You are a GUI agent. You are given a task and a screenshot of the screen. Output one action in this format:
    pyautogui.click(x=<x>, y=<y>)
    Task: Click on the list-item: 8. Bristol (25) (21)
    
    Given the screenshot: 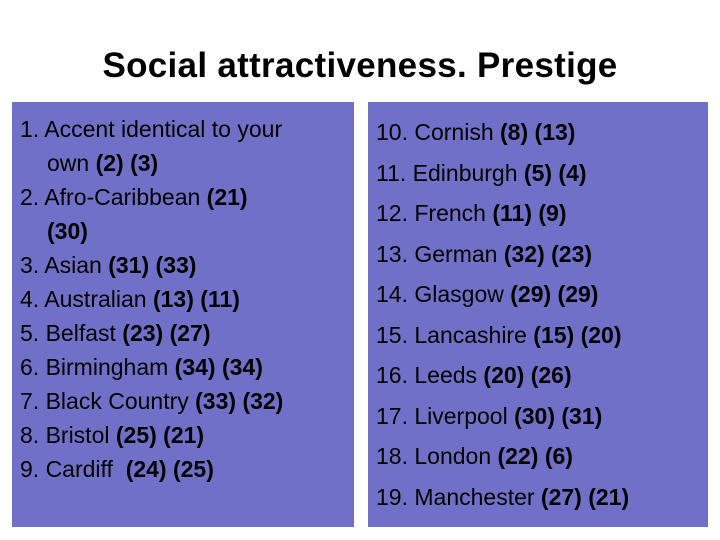 What is the action you would take?
    pyautogui.click(x=187, y=435)
    